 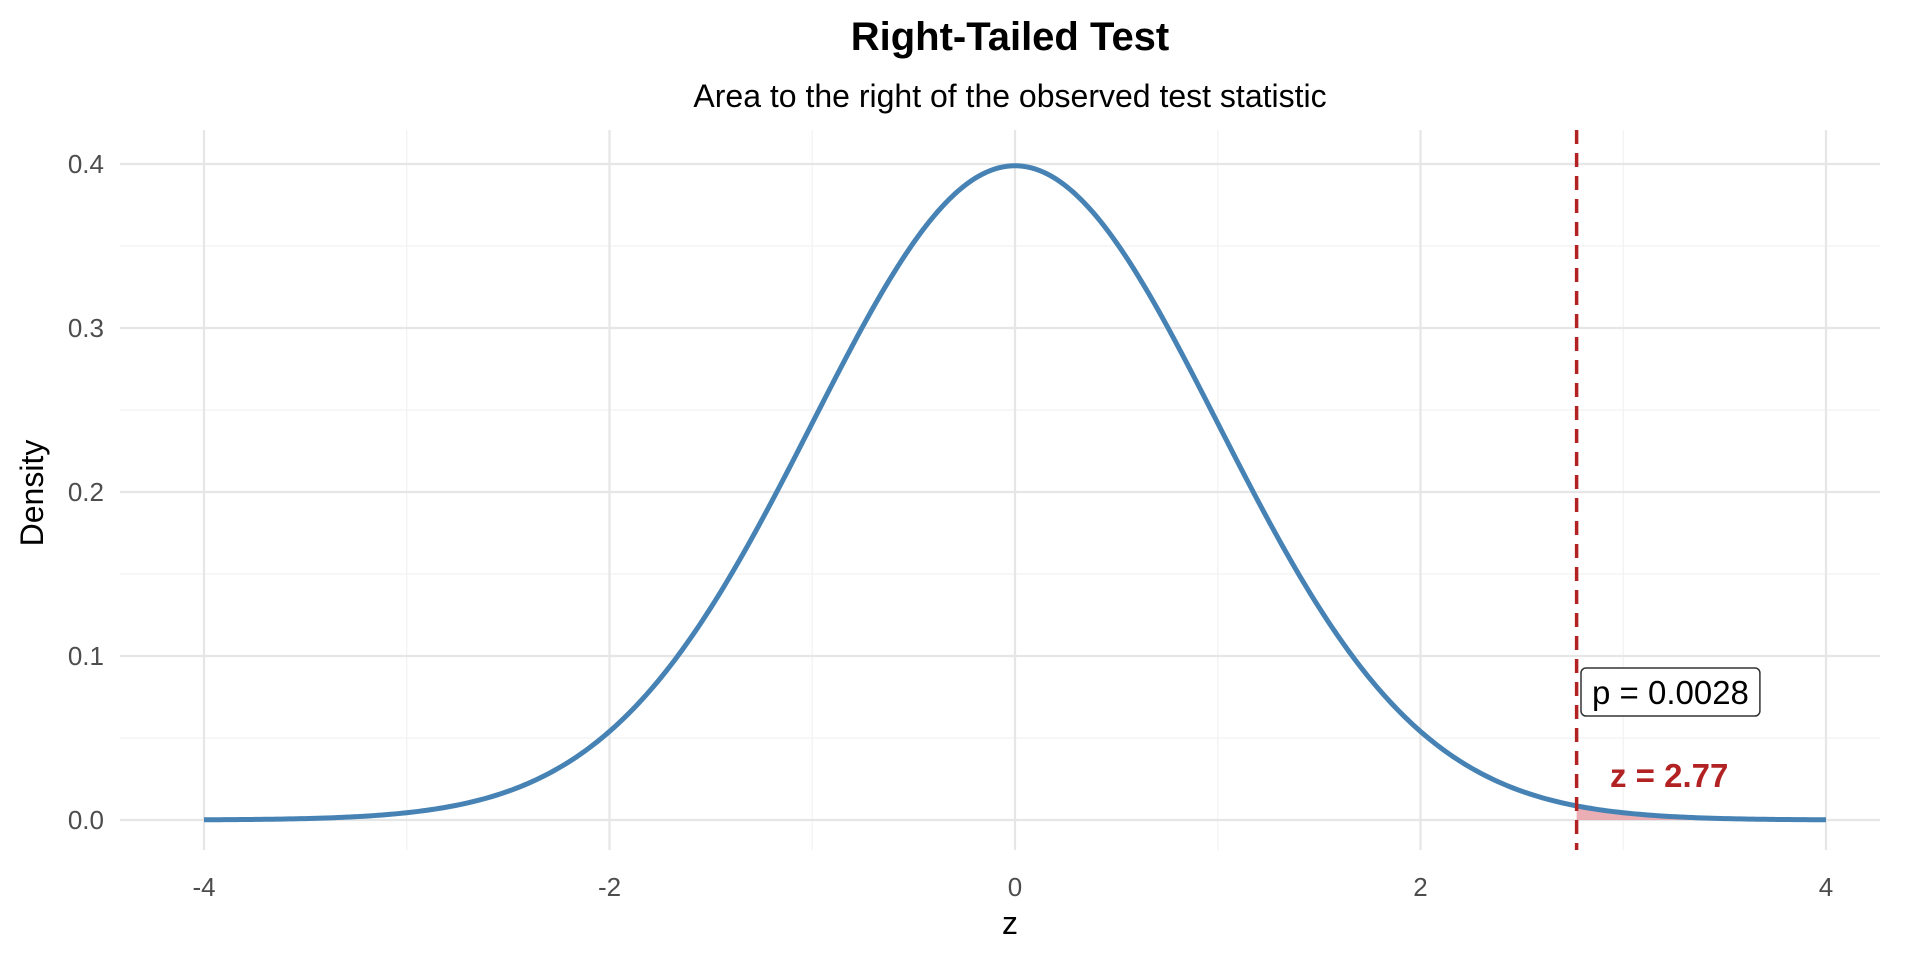 I want to click on x-tick-label: 0, so click(x=1015, y=887).